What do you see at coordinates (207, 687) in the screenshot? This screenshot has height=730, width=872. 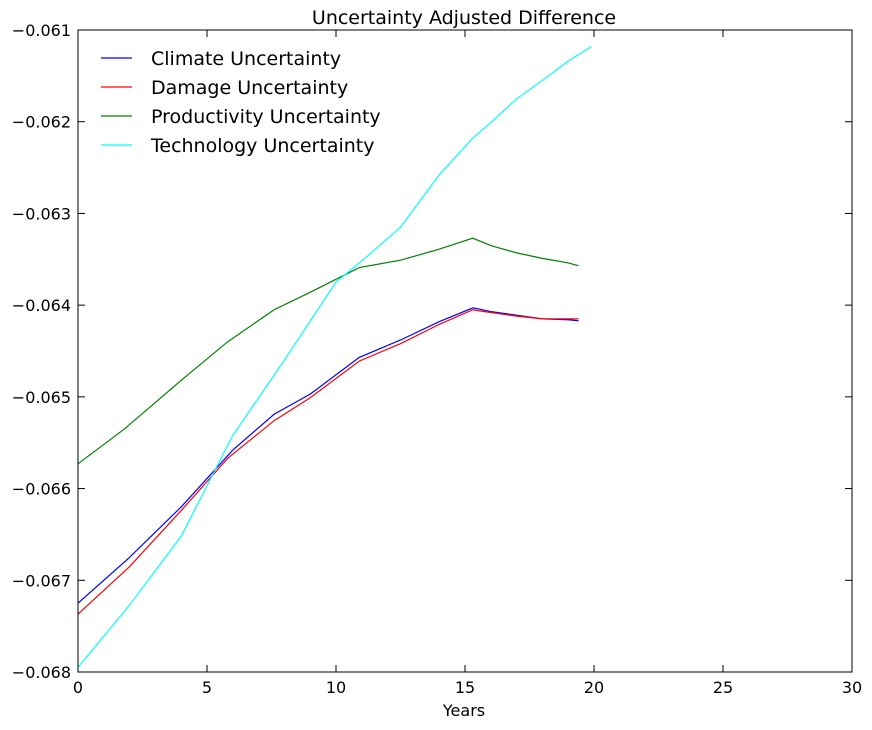 I see `x-tick-label: 5` at bounding box center [207, 687].